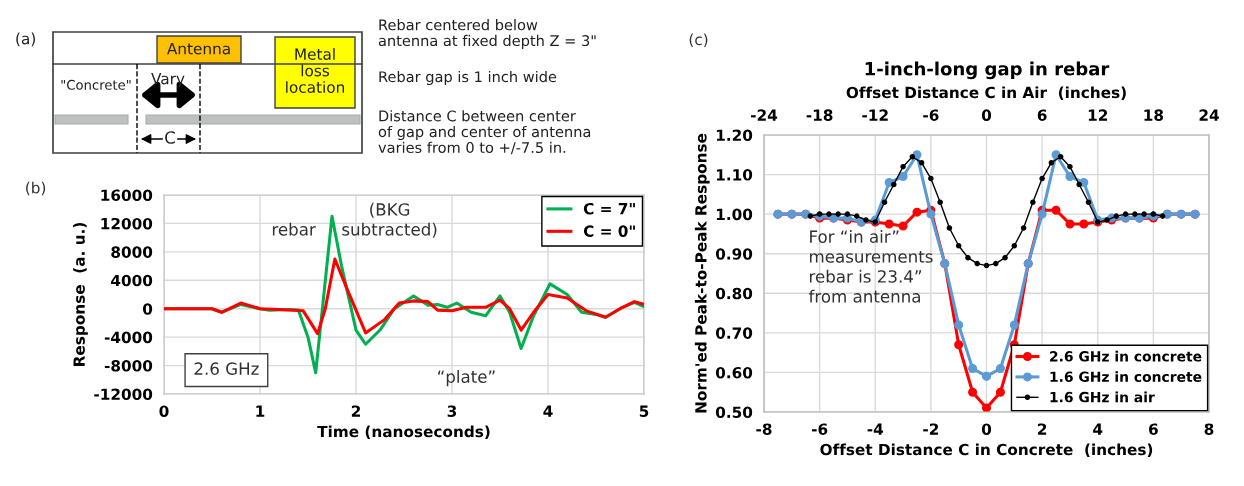 The width and height of the screenshot is (1244, 486). What do you see at coordinates (466, 378) in the screenshot?
I see `annotation: “plate”` at bounding box center [466, 378].